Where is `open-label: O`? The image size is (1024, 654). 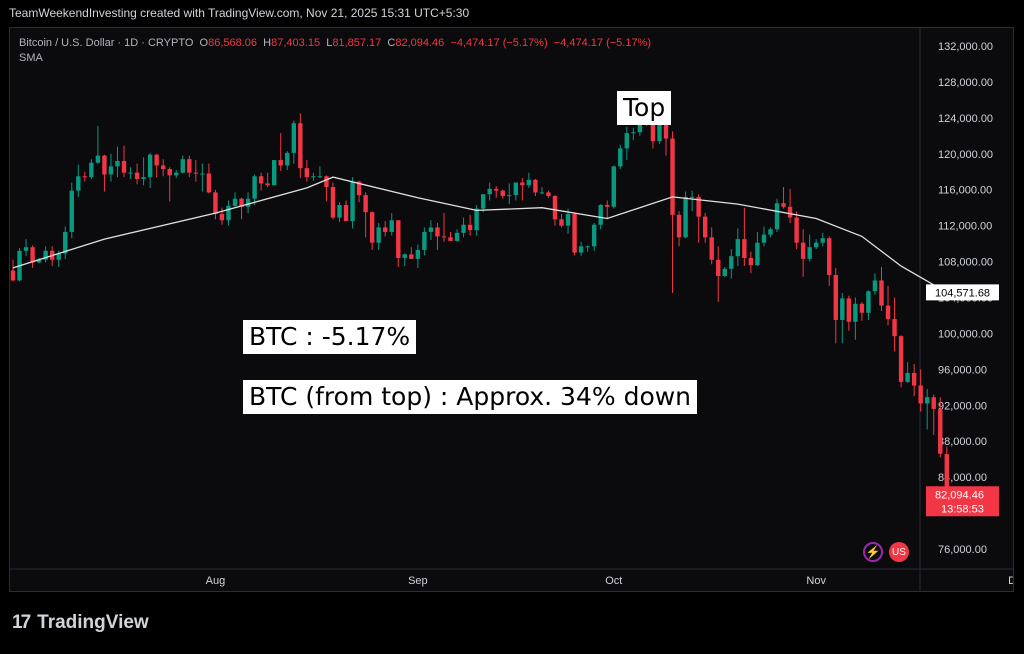
open-label: O is located at coordinates (204, 43).